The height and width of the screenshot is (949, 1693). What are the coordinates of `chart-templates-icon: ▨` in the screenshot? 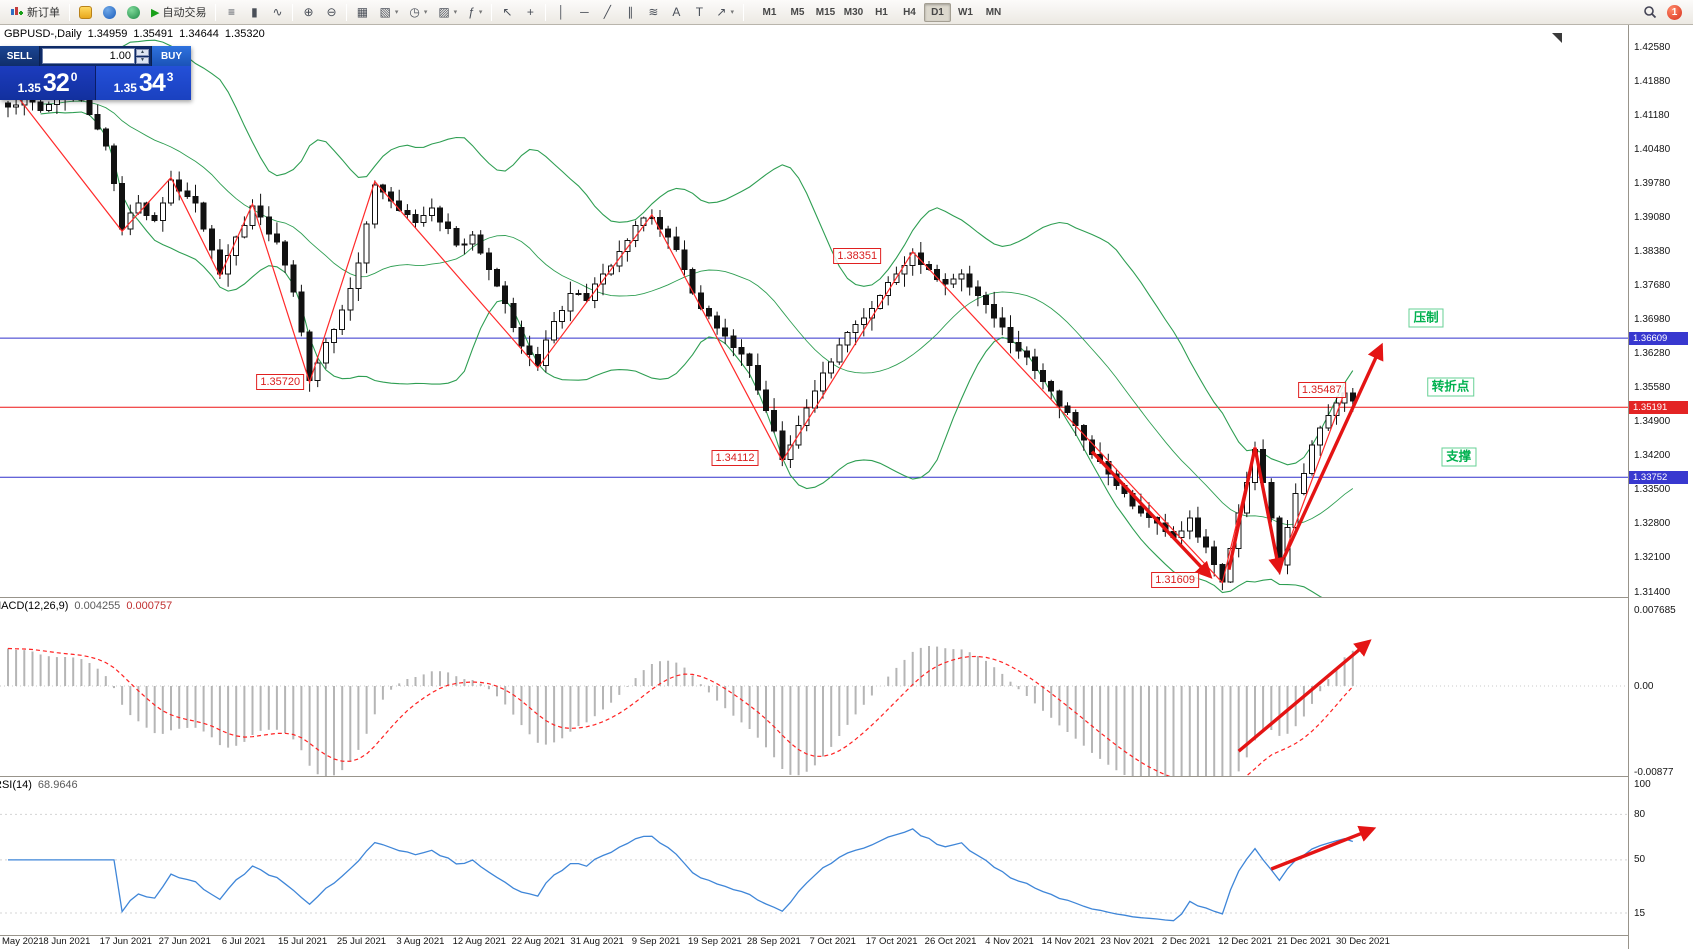 It's located at (444, 12).